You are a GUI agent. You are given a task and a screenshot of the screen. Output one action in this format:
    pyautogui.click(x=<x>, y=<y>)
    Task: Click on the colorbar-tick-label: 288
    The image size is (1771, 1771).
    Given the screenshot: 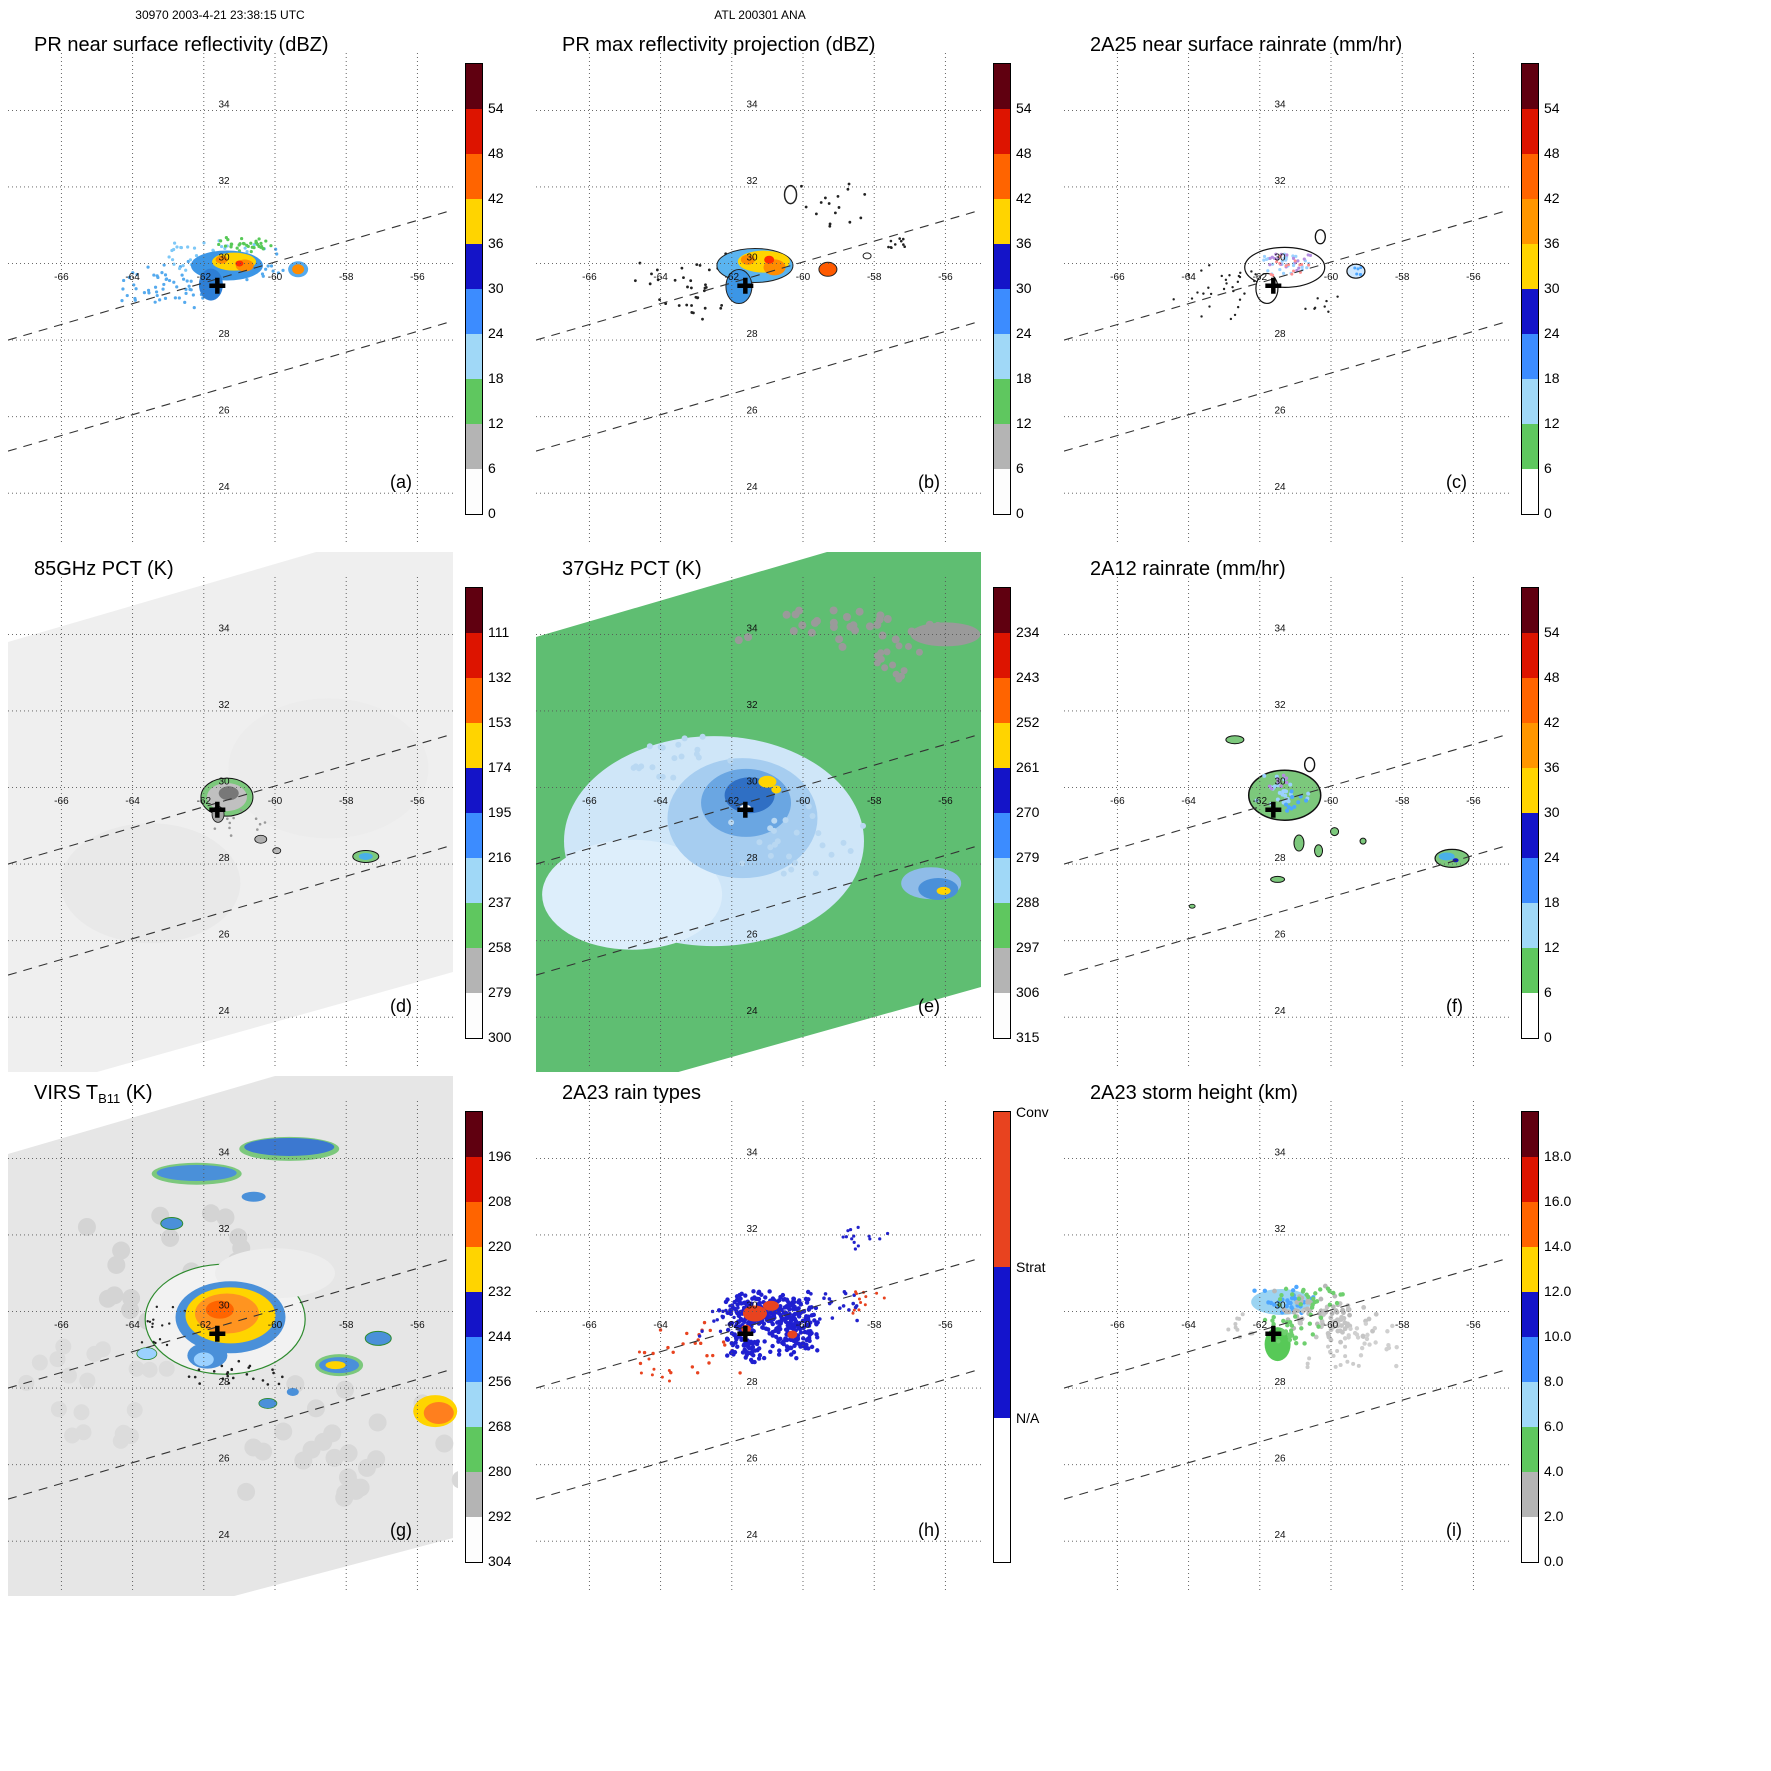 What is the action you would take?
    pyautogui.click(x=1028, y=902)
    